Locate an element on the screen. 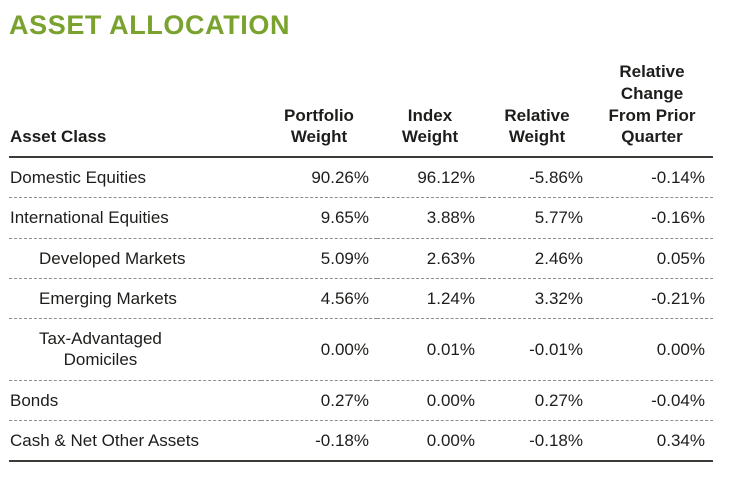  cell-index-weight: 1.24% is located at coordinates (450, 298).